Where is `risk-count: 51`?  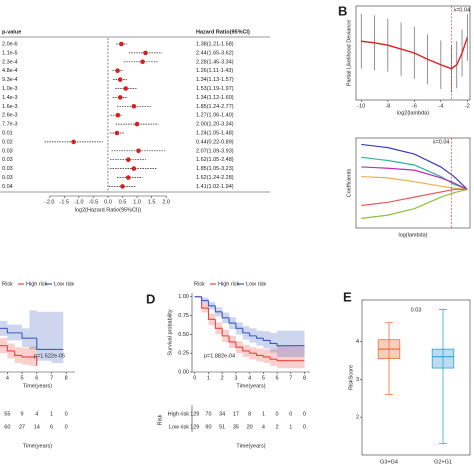
risk-count: 51 is located at coordinates (222, 427).